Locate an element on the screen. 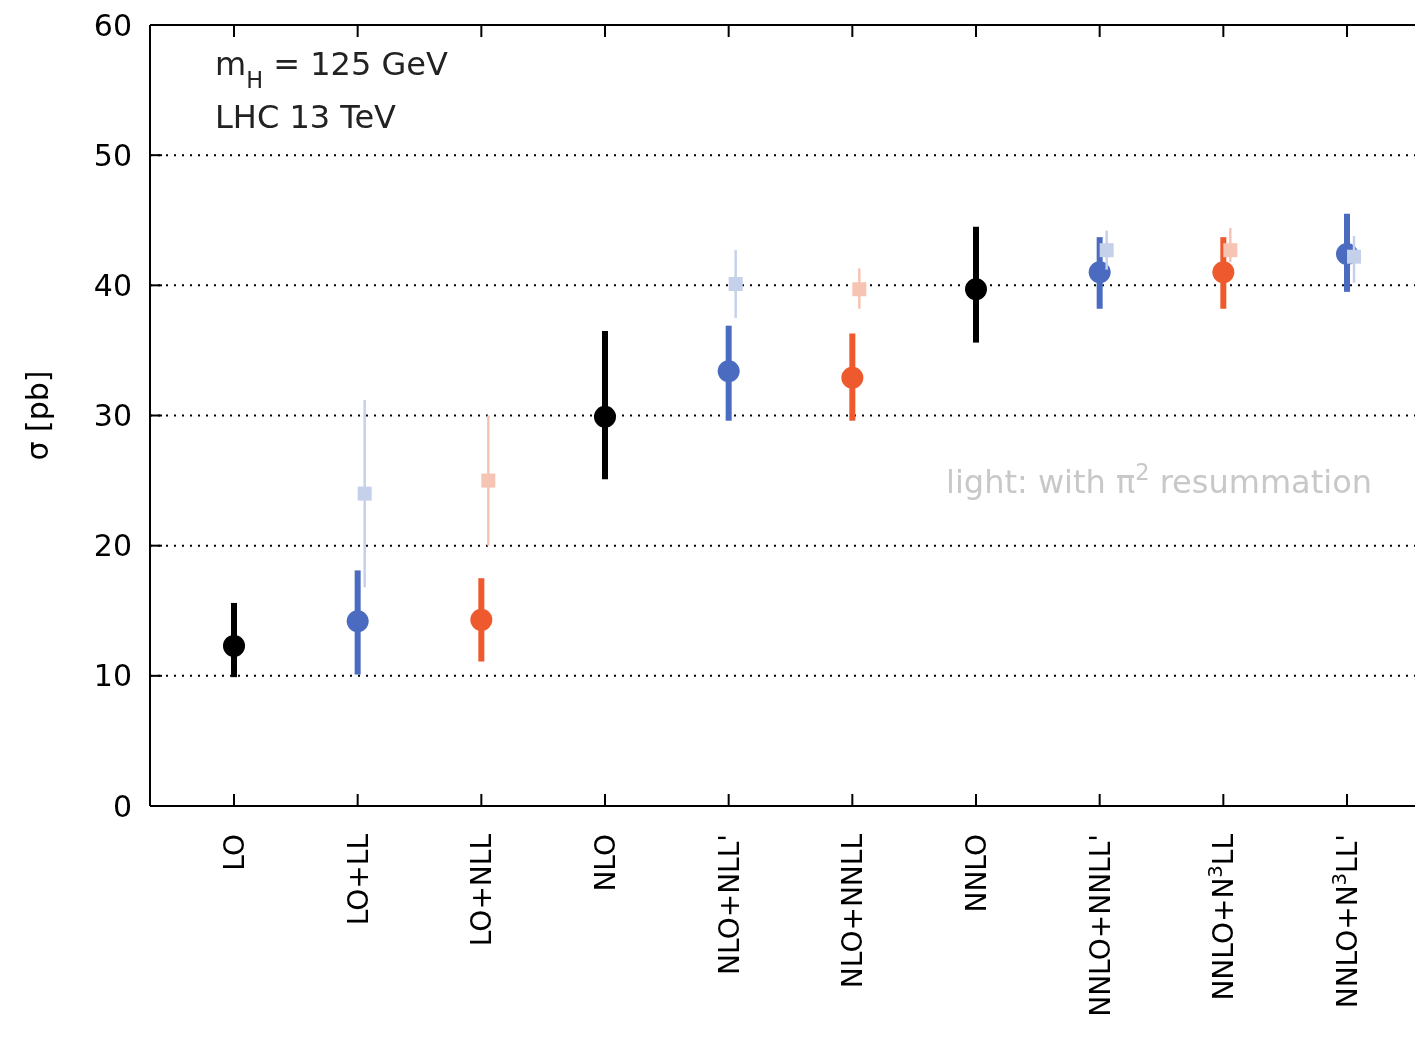 This screenshot has height=1059, width=1417. x-tick-label: NNLO+NNLL' is located at coordinates (1100, 925).